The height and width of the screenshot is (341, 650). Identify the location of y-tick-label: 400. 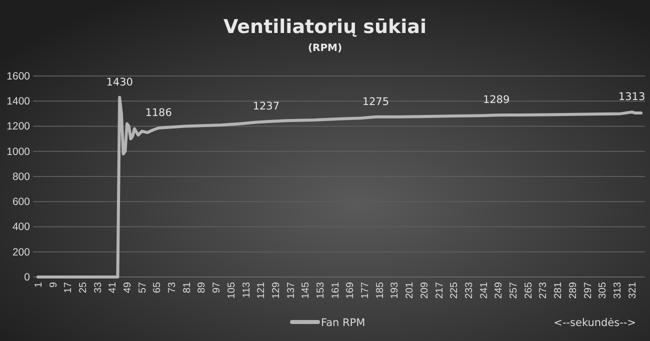
(21, 227).